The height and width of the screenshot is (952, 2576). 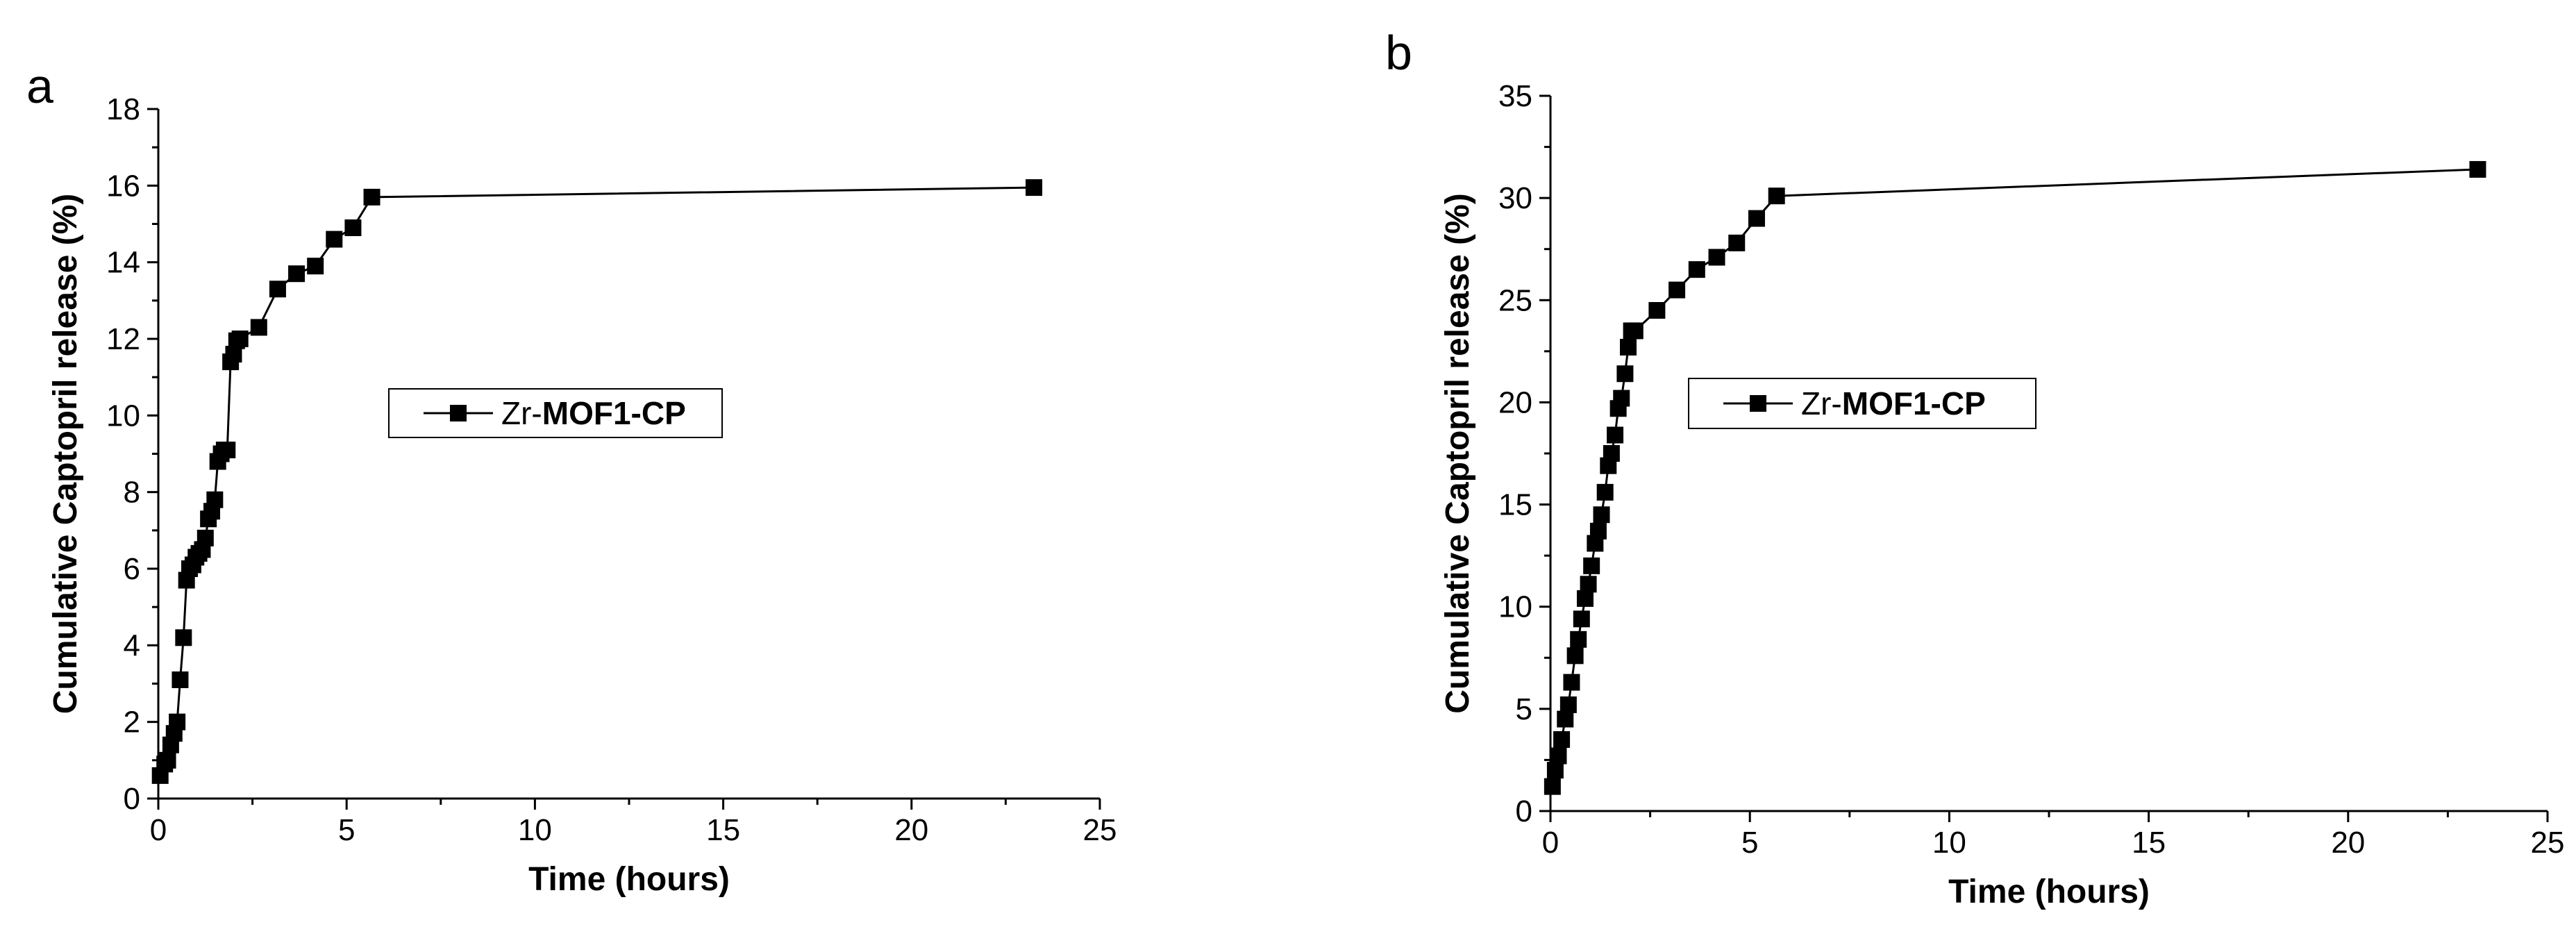 What do you see at coordinates (1524, 709) in the screenshot?
I see `y-tick-label: 5` at bounding box center [1524, 709].